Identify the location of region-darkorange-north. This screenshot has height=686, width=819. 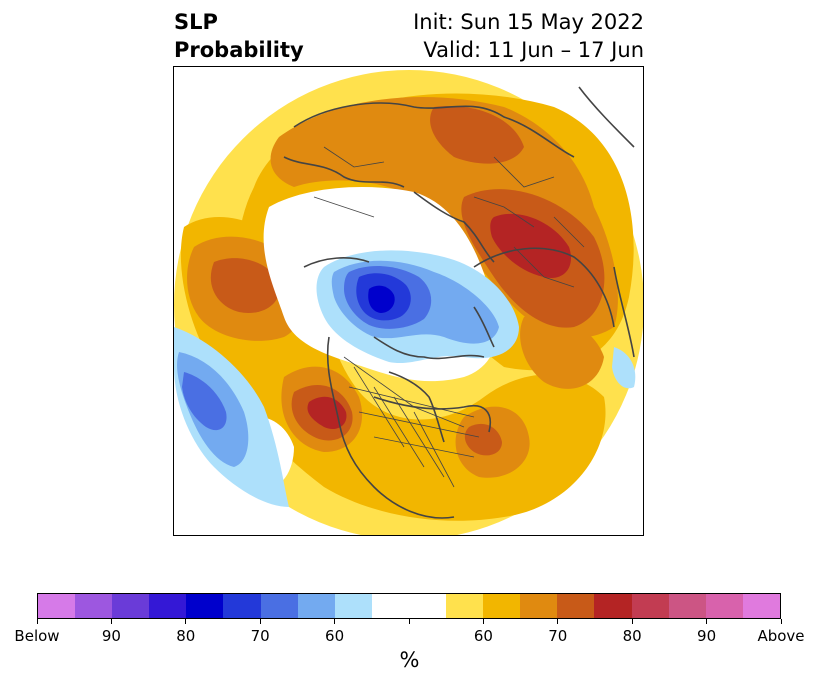
(477, 135).